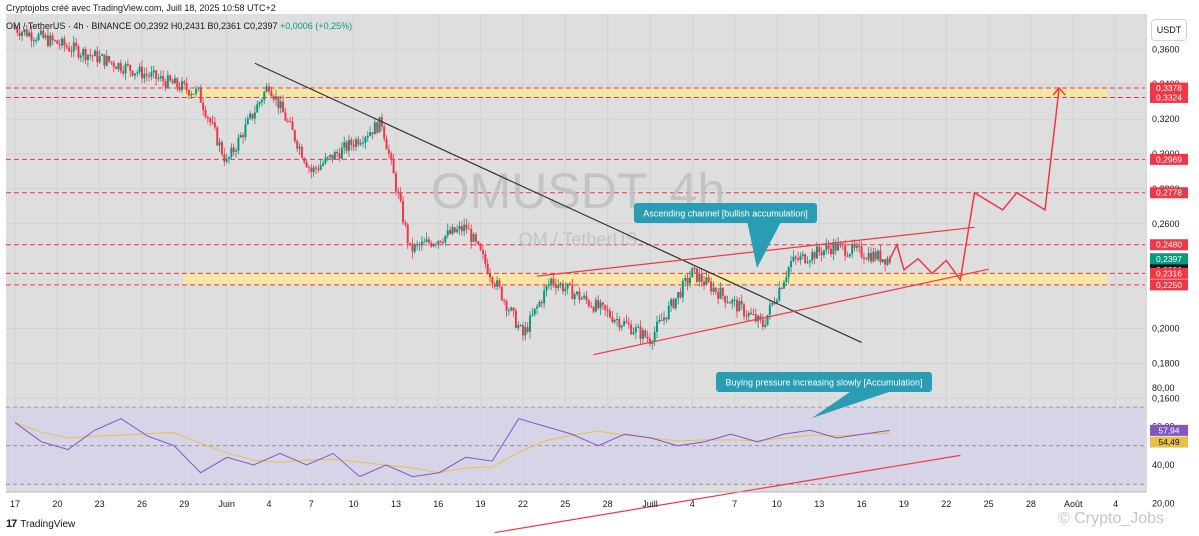 Image resolution: width=1199 pixels, height=536 pixels. Describe the element at coordinates (1169, 30) in the screenshot. I see `currency-badge: USDT` at that location.